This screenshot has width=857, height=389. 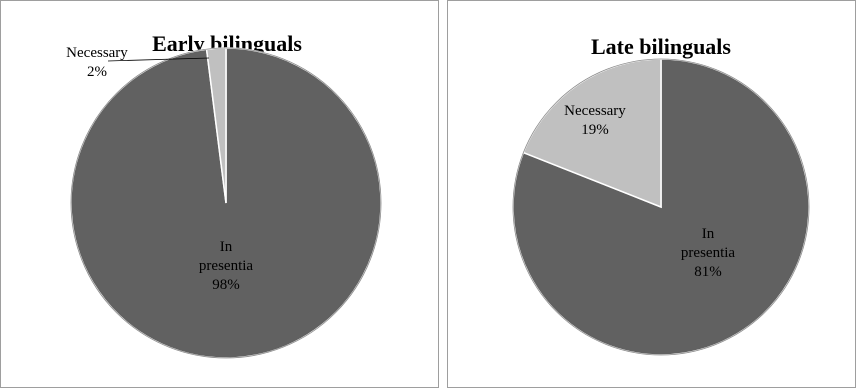 What do you see at coordinates (661, 46) in the screenshot?
I see `chart-title: Late bilinguals` at bounding box center [661, 46].